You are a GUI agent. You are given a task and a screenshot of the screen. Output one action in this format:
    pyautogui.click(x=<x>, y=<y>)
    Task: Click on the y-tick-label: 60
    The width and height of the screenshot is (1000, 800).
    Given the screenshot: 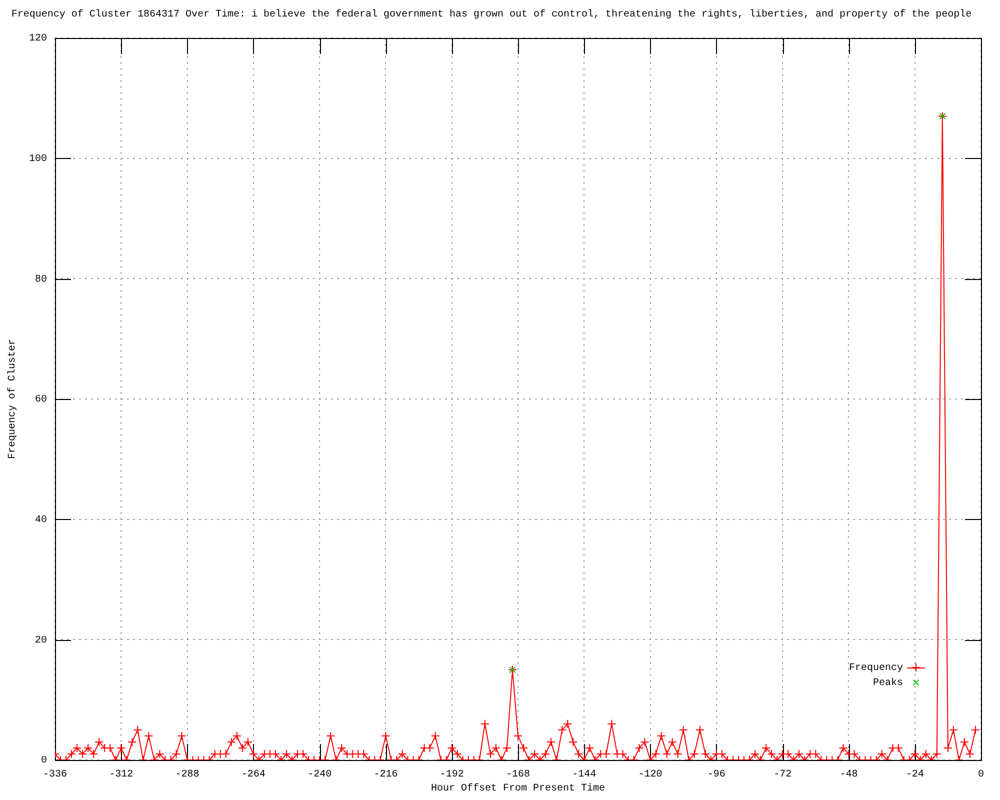 What is the action you would take?
    pyautogui.click(x=40, y=400)
    